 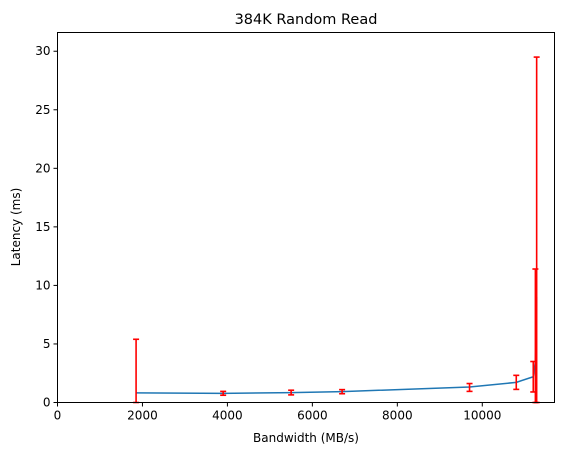 I want to click on y-tick-label: 10, so click(x=42, y=285).